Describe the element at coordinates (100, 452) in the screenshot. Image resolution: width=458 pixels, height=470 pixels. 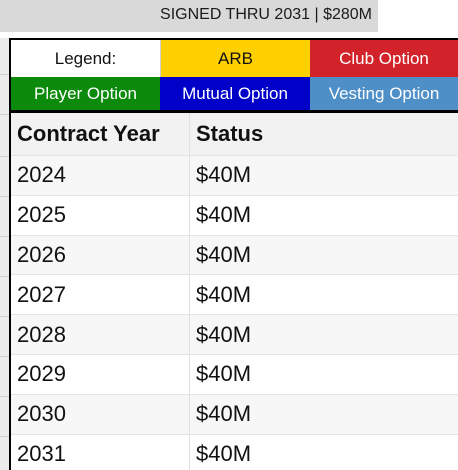
I see `year-cell: 2031` at that location.